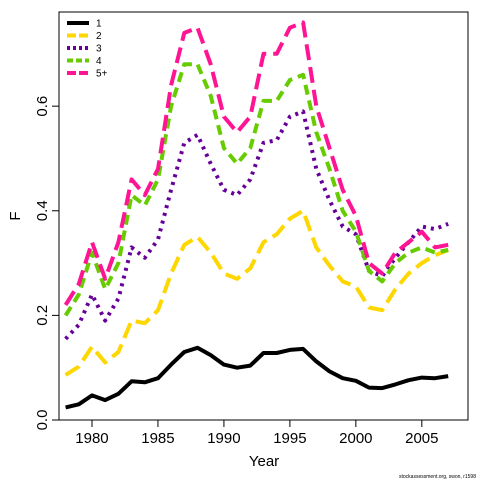  What do you see at coordinates (91, 438) in the screenshot?
I see `x-tick-label: 1980` at bounding box center [91, 438].